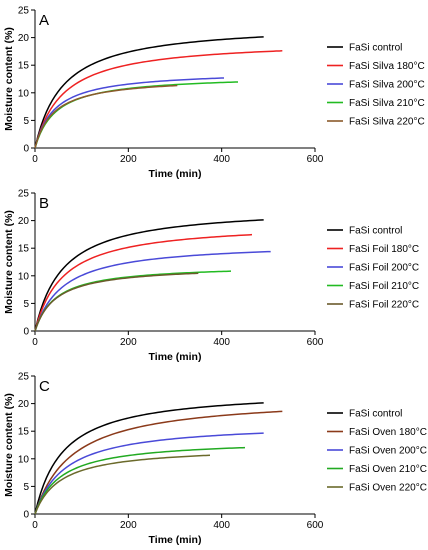  What do you see at coordinates (44, 20) in the screenshot?
I see `panel-label: A` at bounding box center [44, 20].